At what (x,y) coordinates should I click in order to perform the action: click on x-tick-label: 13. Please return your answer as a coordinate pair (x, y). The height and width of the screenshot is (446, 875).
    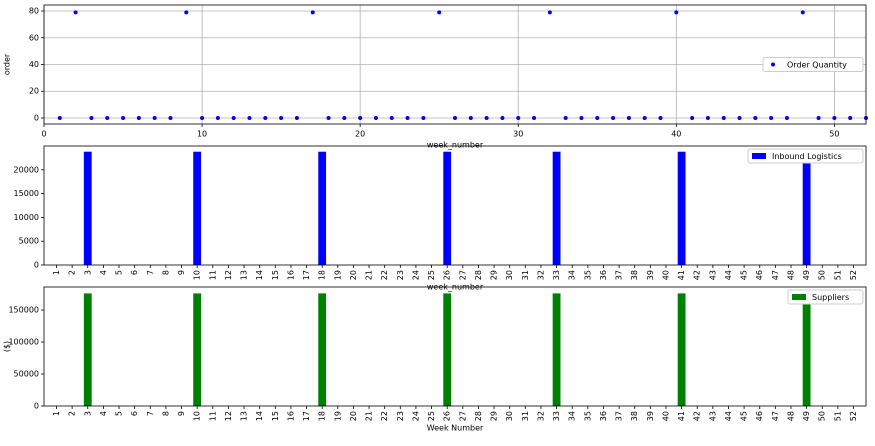
    Looking at the image, I should click on (244, 416).